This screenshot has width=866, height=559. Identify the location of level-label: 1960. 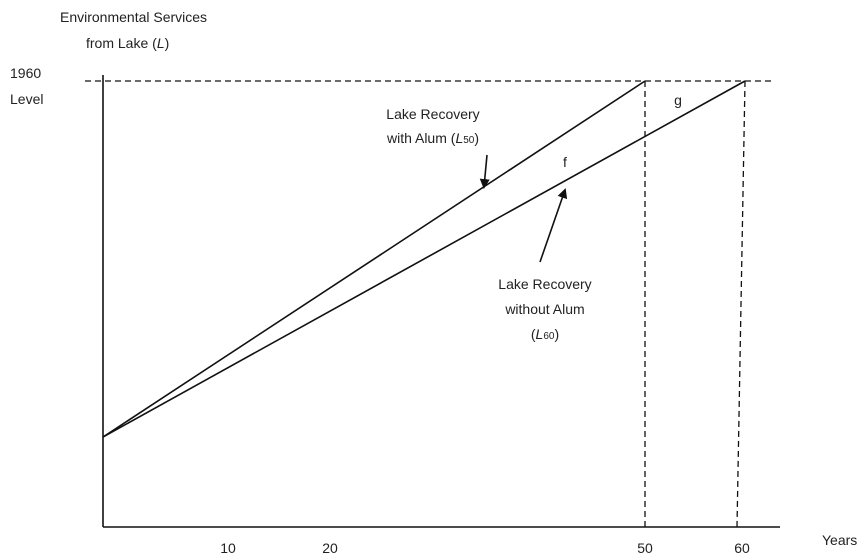
(25, 73).